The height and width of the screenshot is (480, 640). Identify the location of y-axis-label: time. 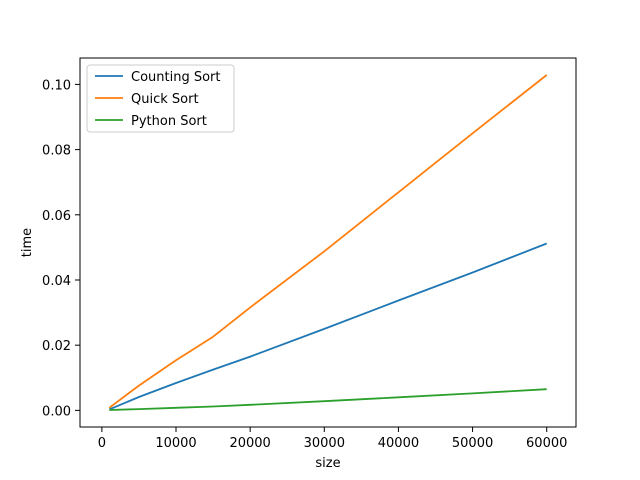
(27, 242).